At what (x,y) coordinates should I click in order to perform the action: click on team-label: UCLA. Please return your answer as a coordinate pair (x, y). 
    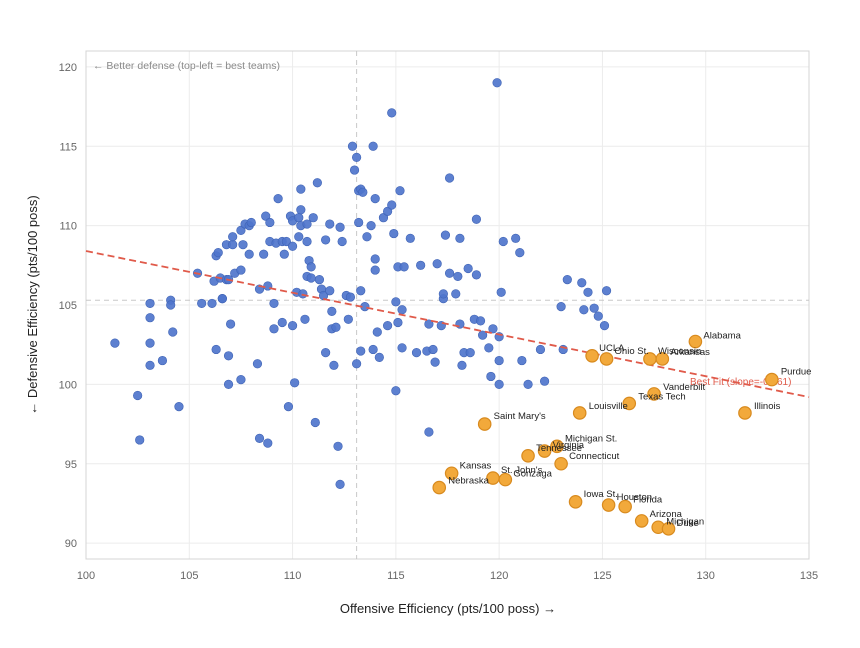
    Looking at the image, I should click on (612, 348).